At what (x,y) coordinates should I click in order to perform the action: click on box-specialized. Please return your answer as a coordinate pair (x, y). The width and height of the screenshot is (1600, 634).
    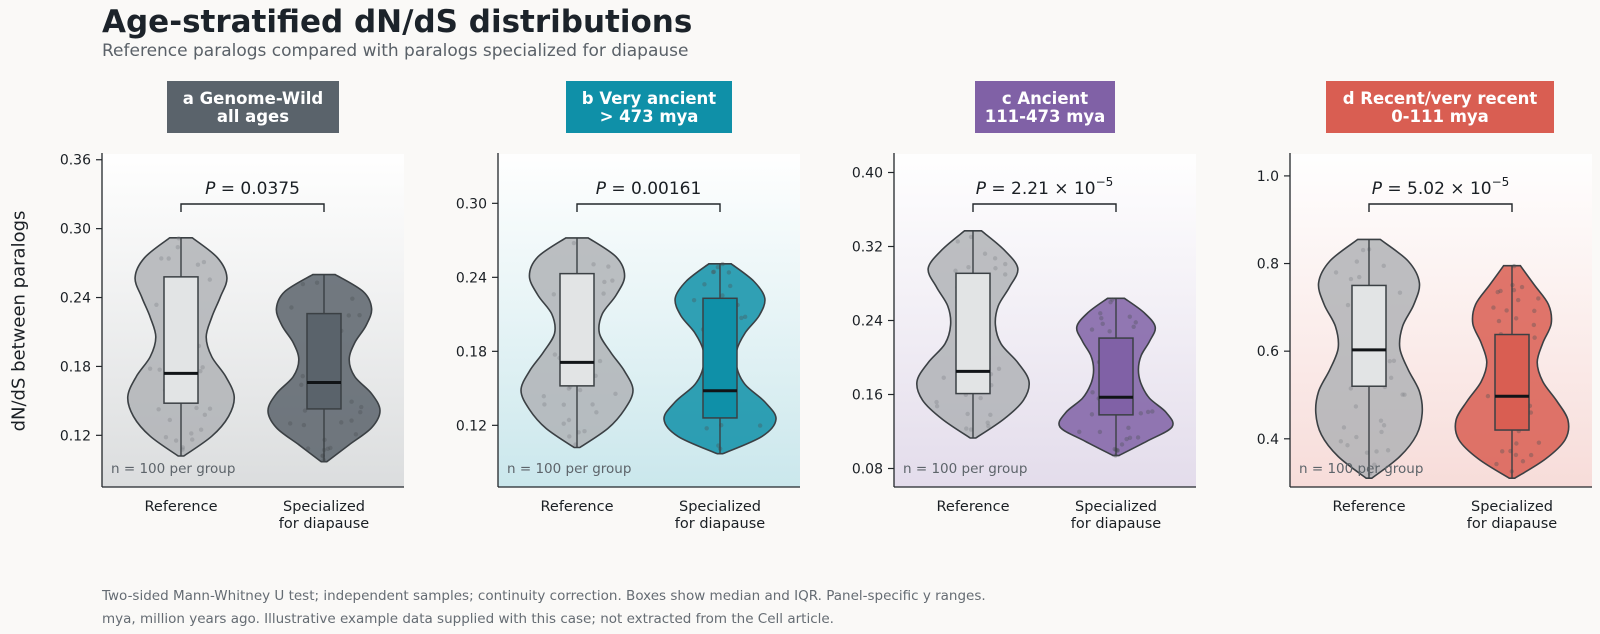
    Looking at the image, I should click on (1512, 382).